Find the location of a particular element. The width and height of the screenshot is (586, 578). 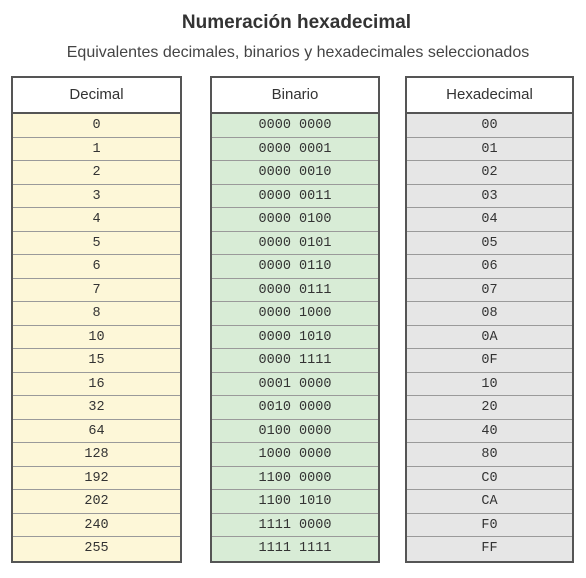

binary-cell: 0010 0000 is located at coordinates (295, 408).